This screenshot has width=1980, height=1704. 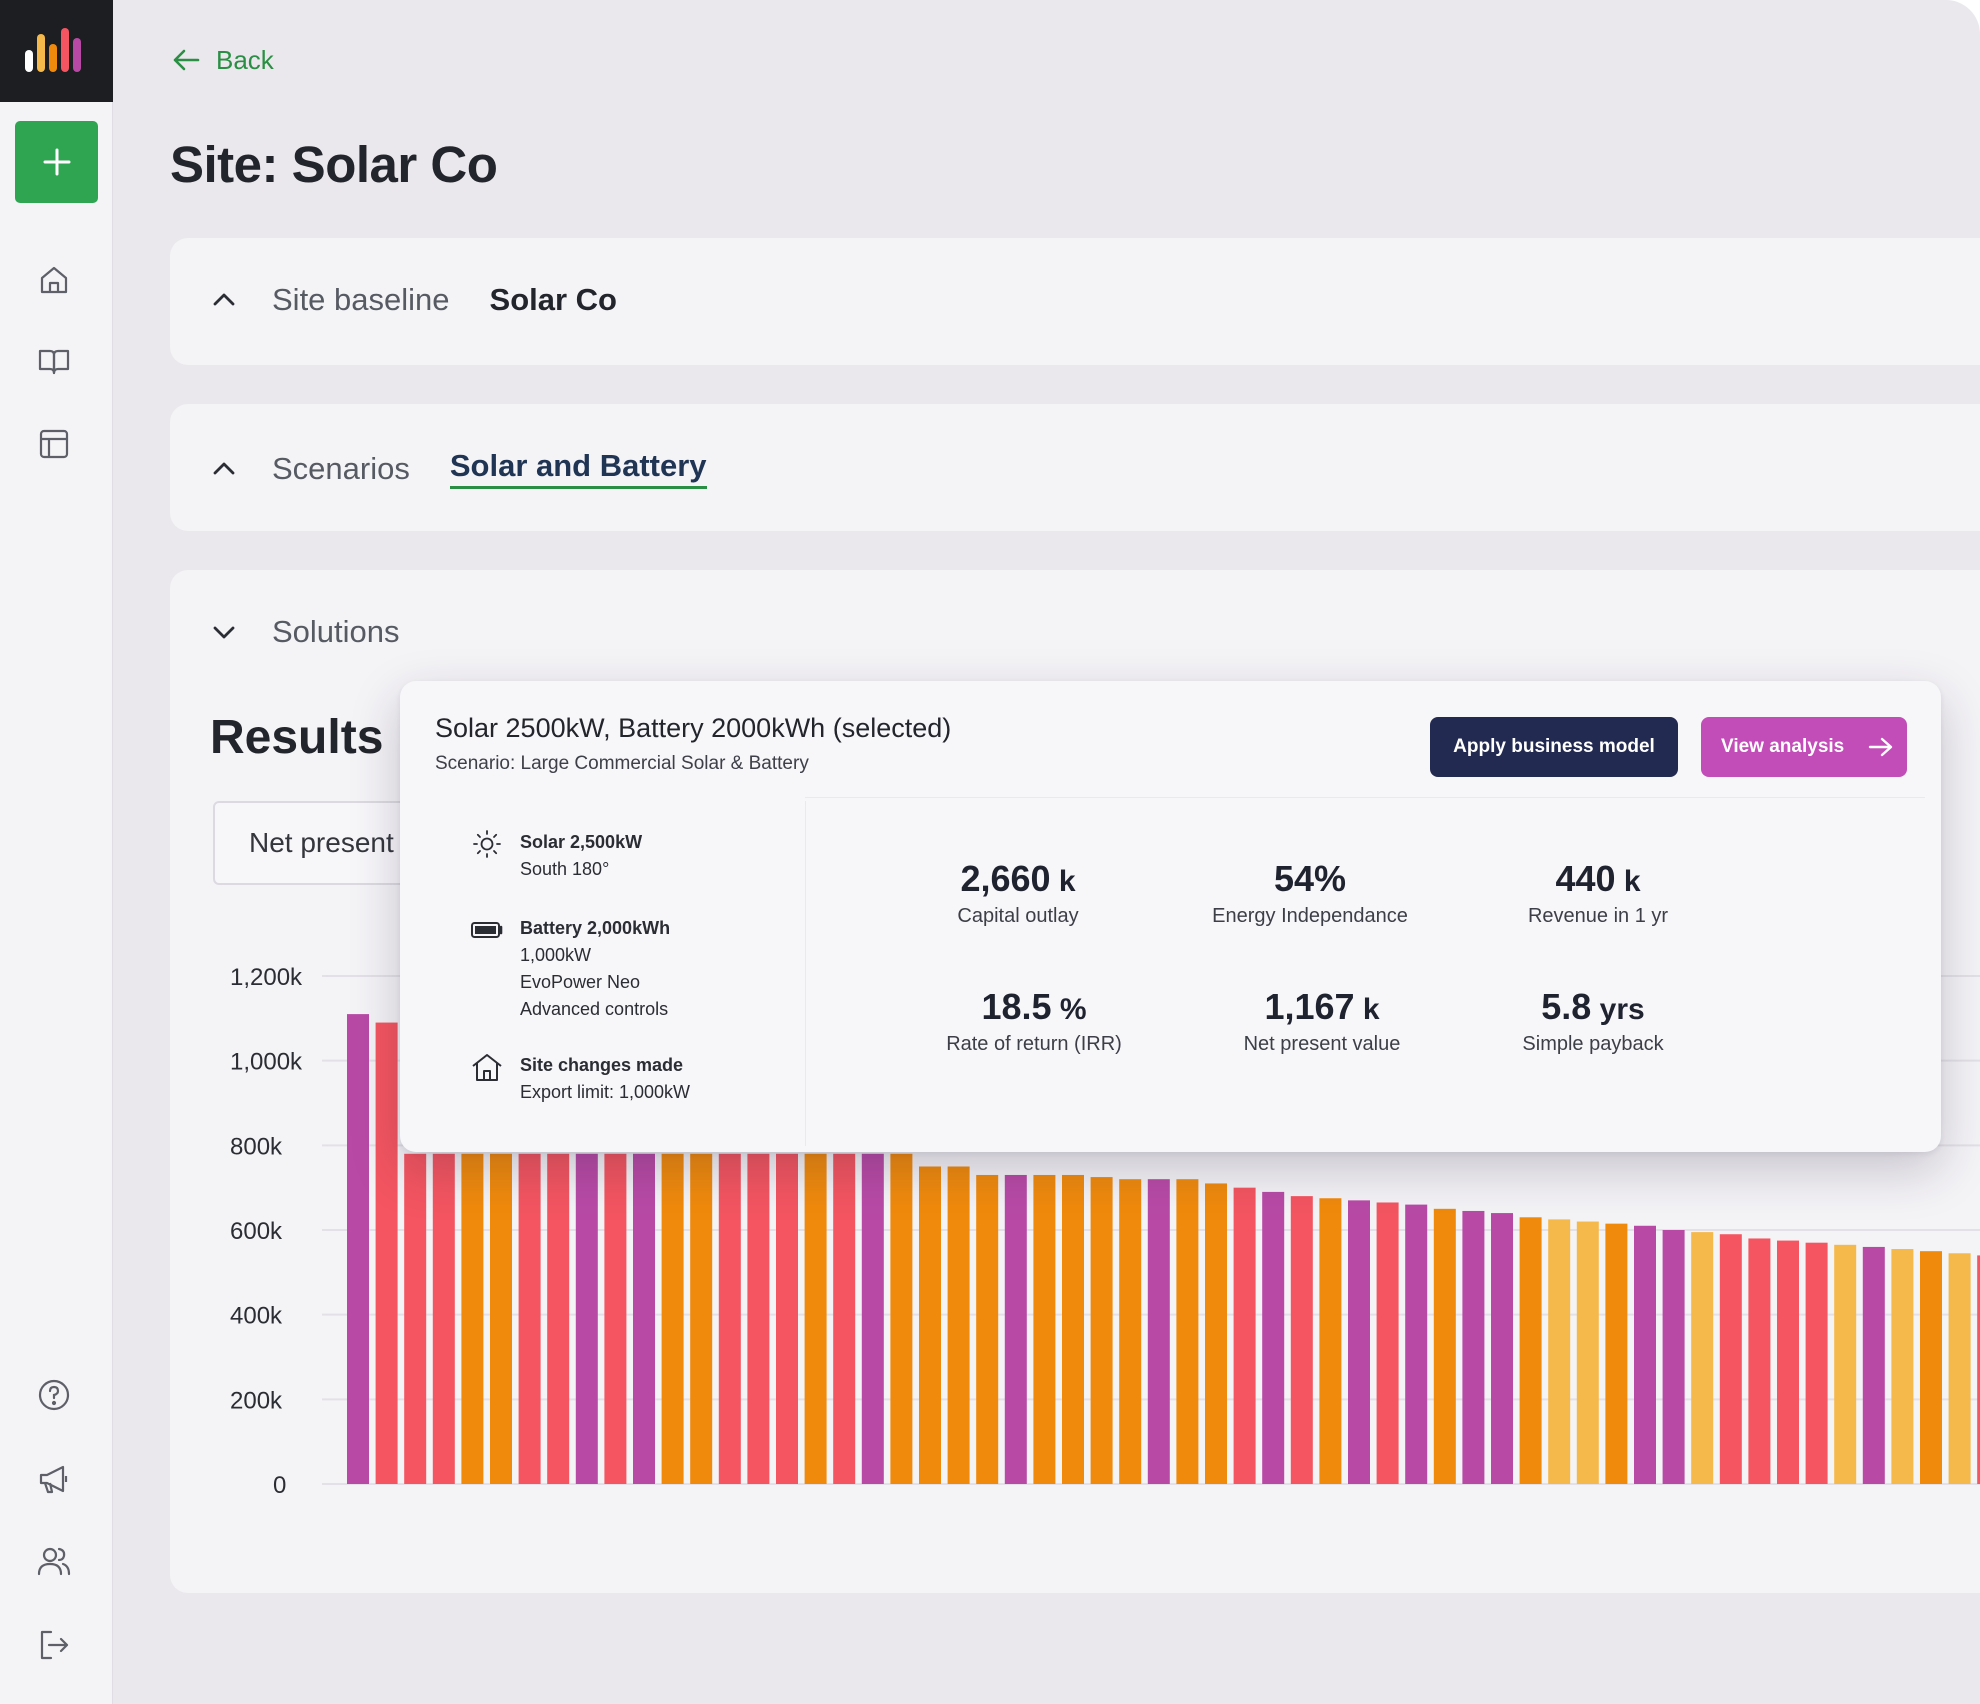 What do you see at coordinates (1016, 1006) in the screenshot?
I see `stat-value: 18.5` at bounding box center [1016, 1006].